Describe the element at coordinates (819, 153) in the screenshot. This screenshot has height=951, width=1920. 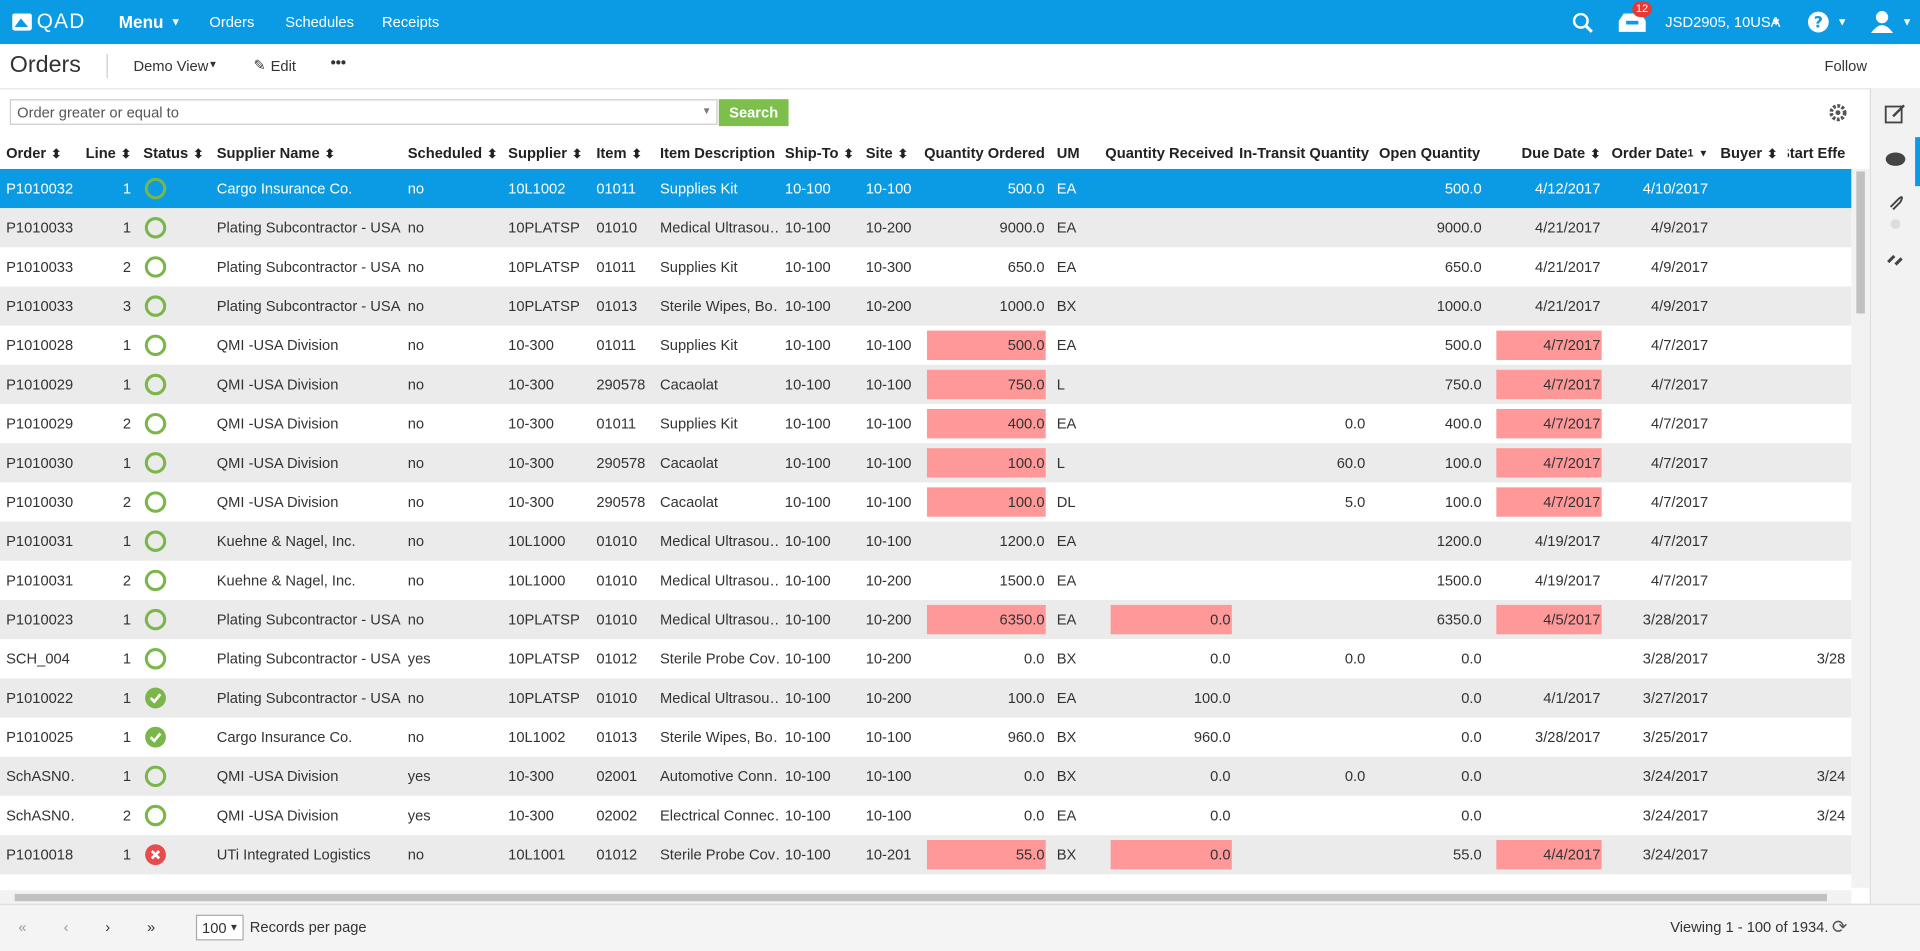
I see `column-header: Ship-To` at that location.